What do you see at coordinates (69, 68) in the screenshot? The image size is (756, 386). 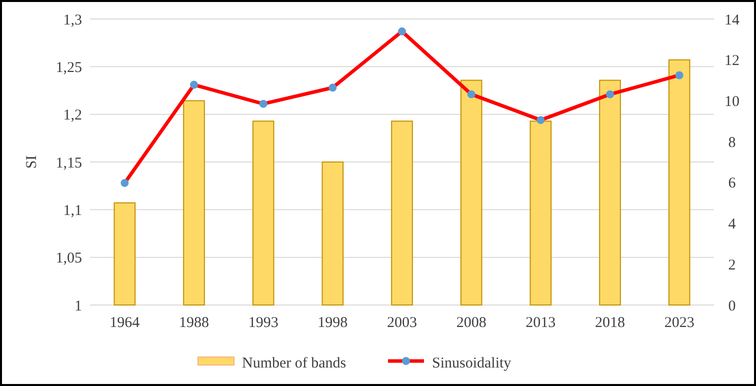 I see `y-tick-label: 1,25` at bounding box center [69, 68].